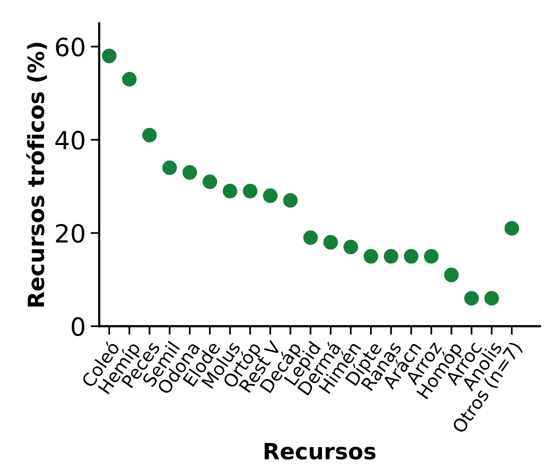 This screenshot has width=551, height=466. Describe the element at coordinates (78, 326) in the screenshot. I see `y-tick-label: 0` at that location.